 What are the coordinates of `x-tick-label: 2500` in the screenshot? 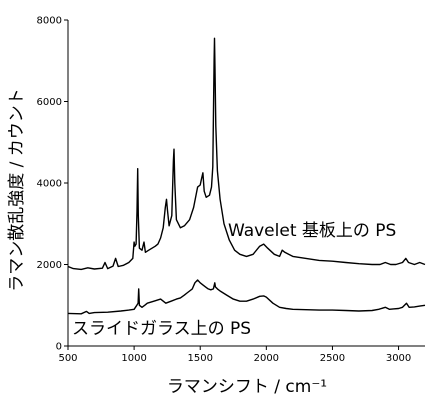 It's located at (332, 358).